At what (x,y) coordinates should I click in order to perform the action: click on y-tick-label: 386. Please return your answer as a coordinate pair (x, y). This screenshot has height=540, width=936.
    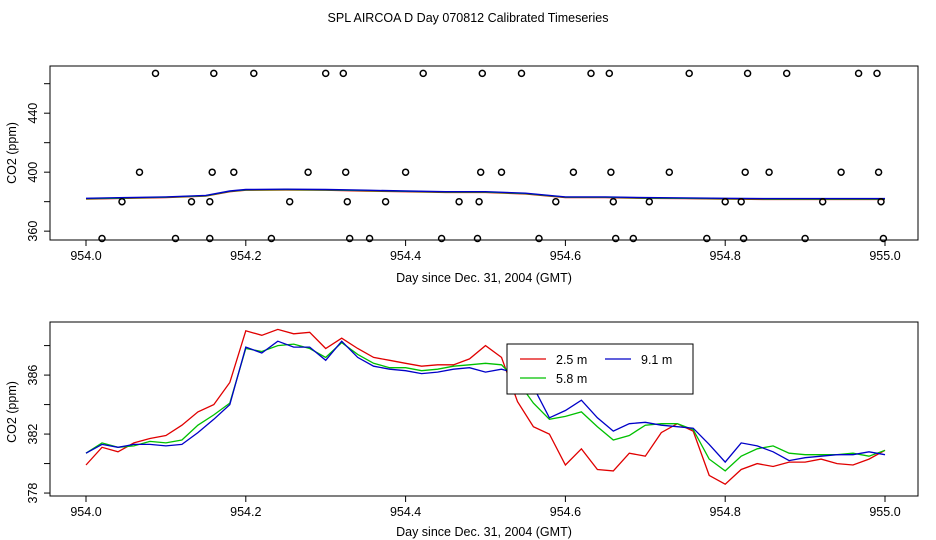
    Looking at the image, I should click on (33, 375).